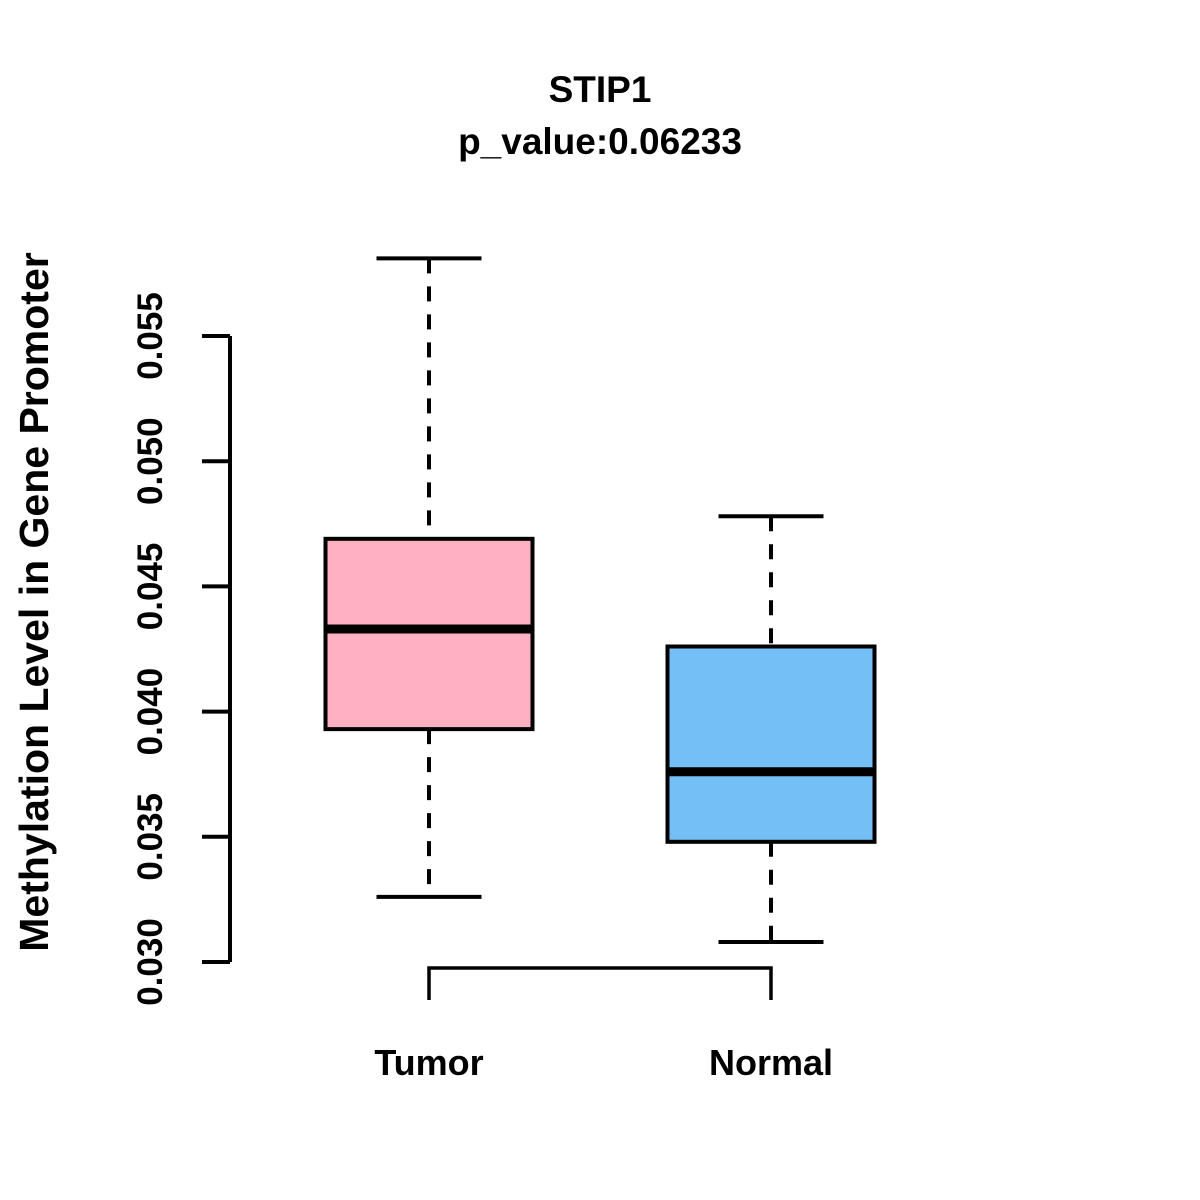  Describe the element at coordinates (150, 837) in the screenshot. I see `y-tick-label: 0.035` at that location.